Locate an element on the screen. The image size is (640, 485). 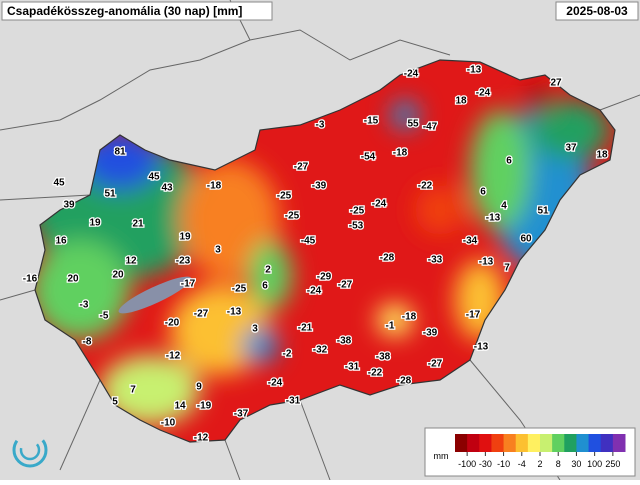
station-value: -54 is located at coordinates (368, 157).